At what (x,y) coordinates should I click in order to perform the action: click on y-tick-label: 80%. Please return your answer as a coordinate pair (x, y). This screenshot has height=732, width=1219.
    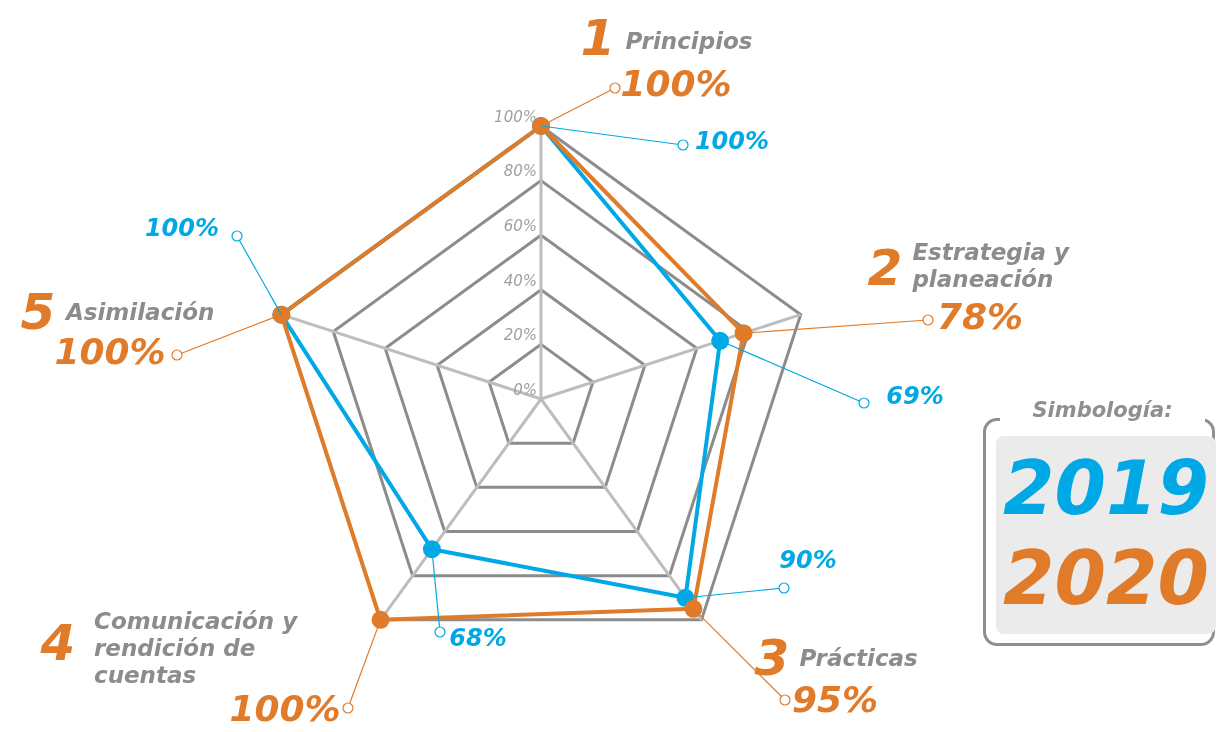
    Looking at the image, I should click on (520, 171).